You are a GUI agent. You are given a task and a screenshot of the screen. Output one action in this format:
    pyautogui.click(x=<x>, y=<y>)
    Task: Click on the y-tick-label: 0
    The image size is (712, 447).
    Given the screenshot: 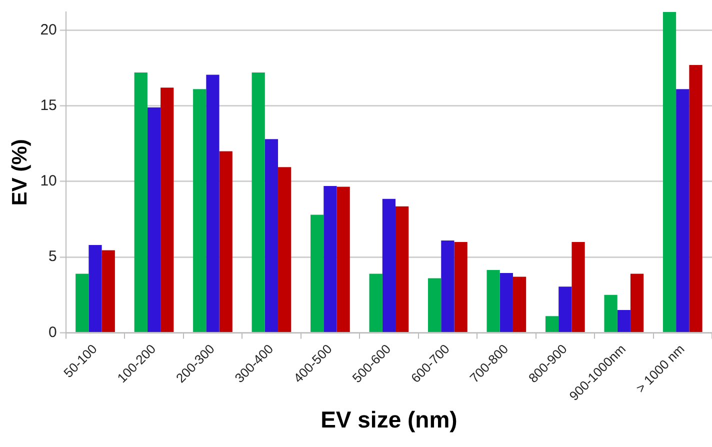 What is the action you would take?
    pyautogui.click(x=52, y=332)
    